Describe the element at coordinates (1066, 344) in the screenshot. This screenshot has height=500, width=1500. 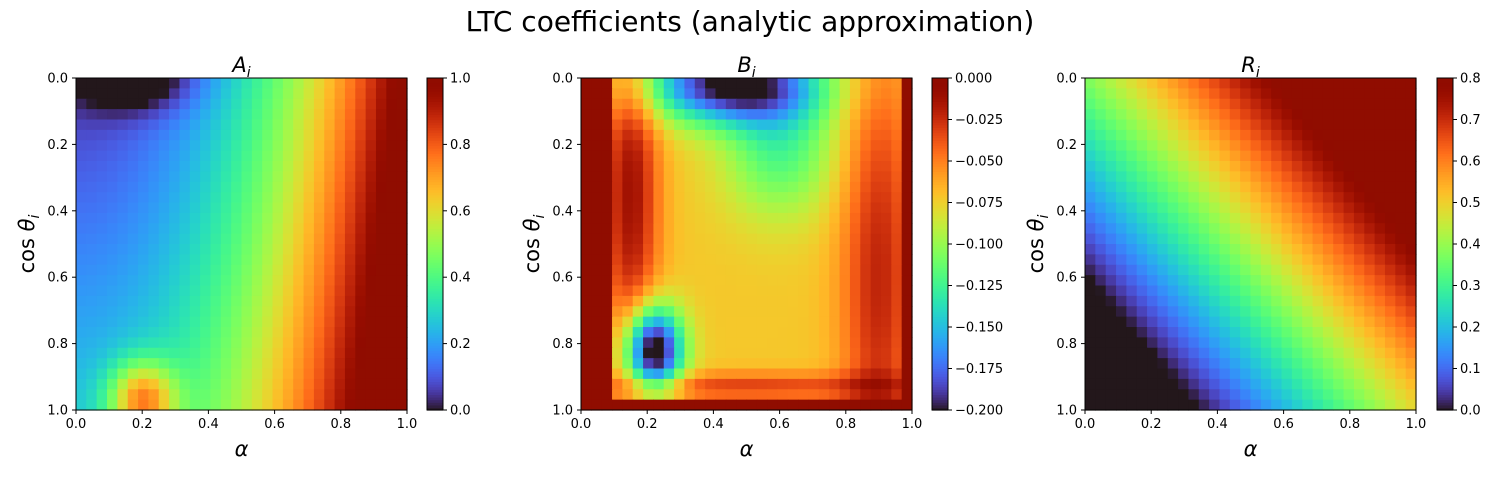
I see `y-tick-label: 0.8` at that location.